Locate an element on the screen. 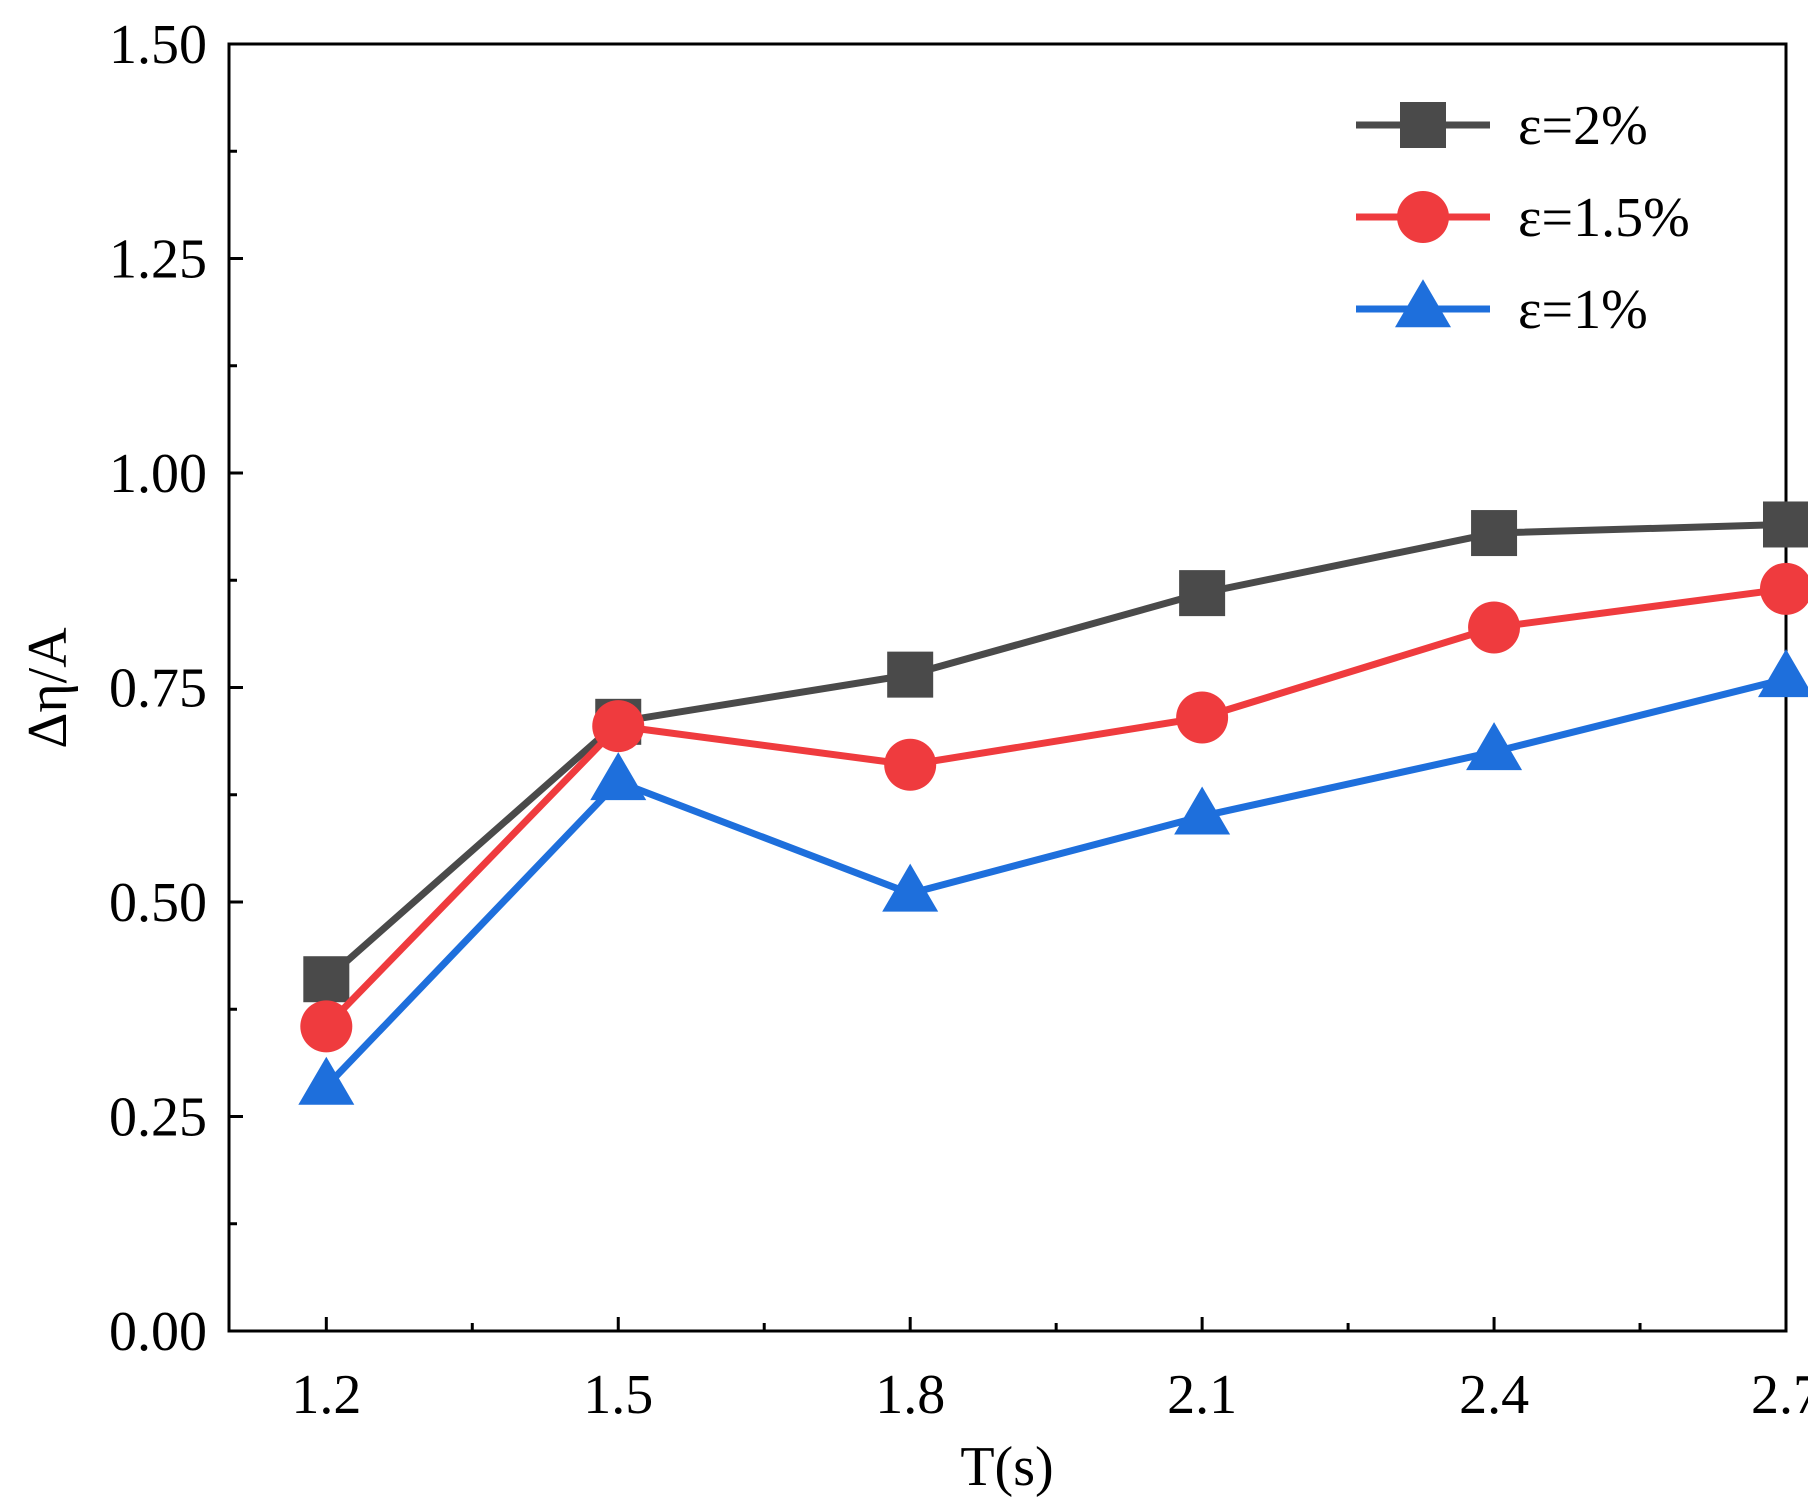  x-tick-label: 2.7 is located at coordinates (1779, 1395).